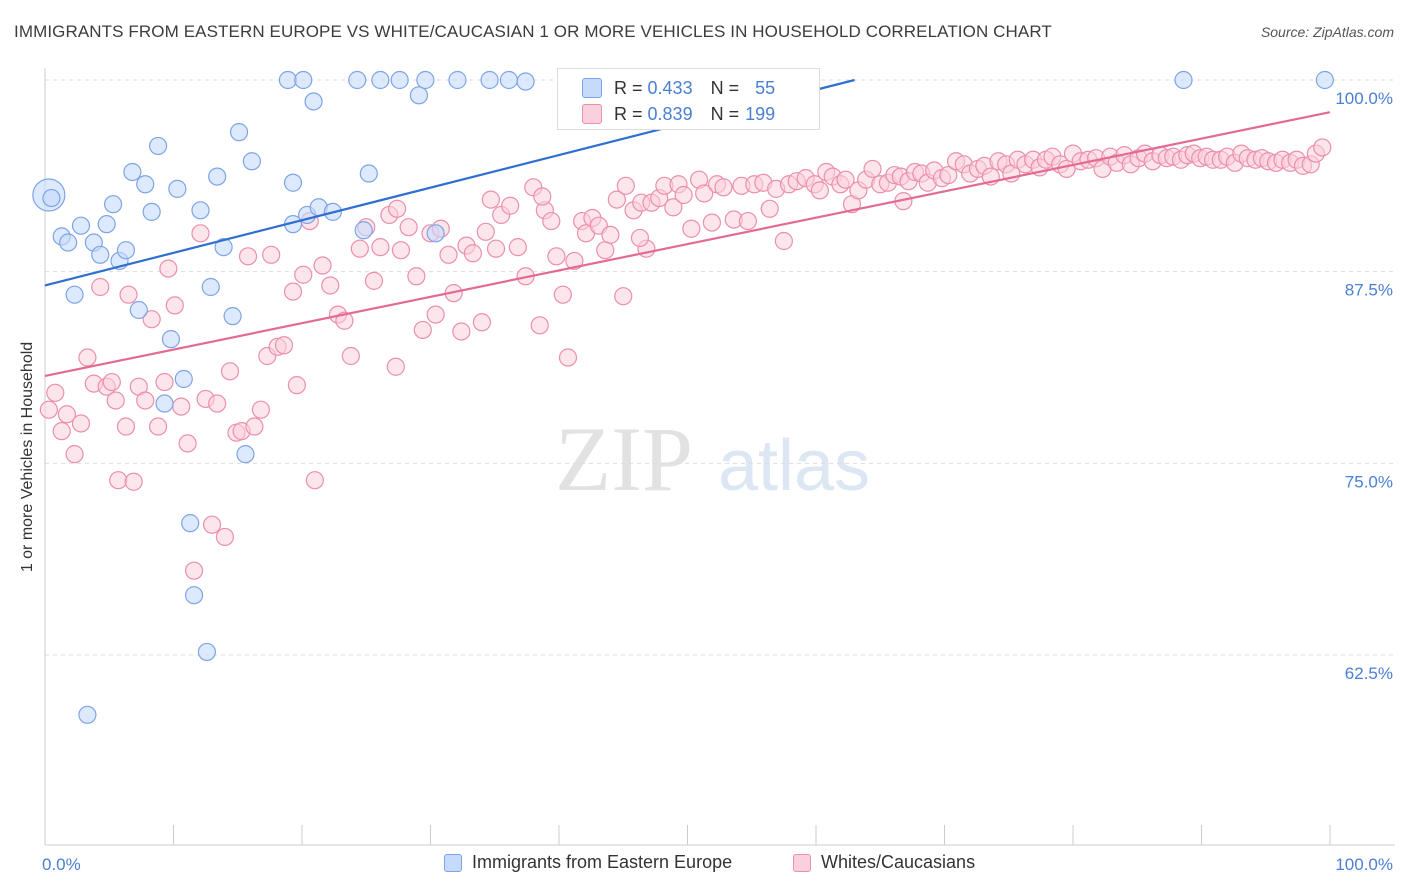  I want to click on y-tick-label: 87.5%, so click(1369, 290).